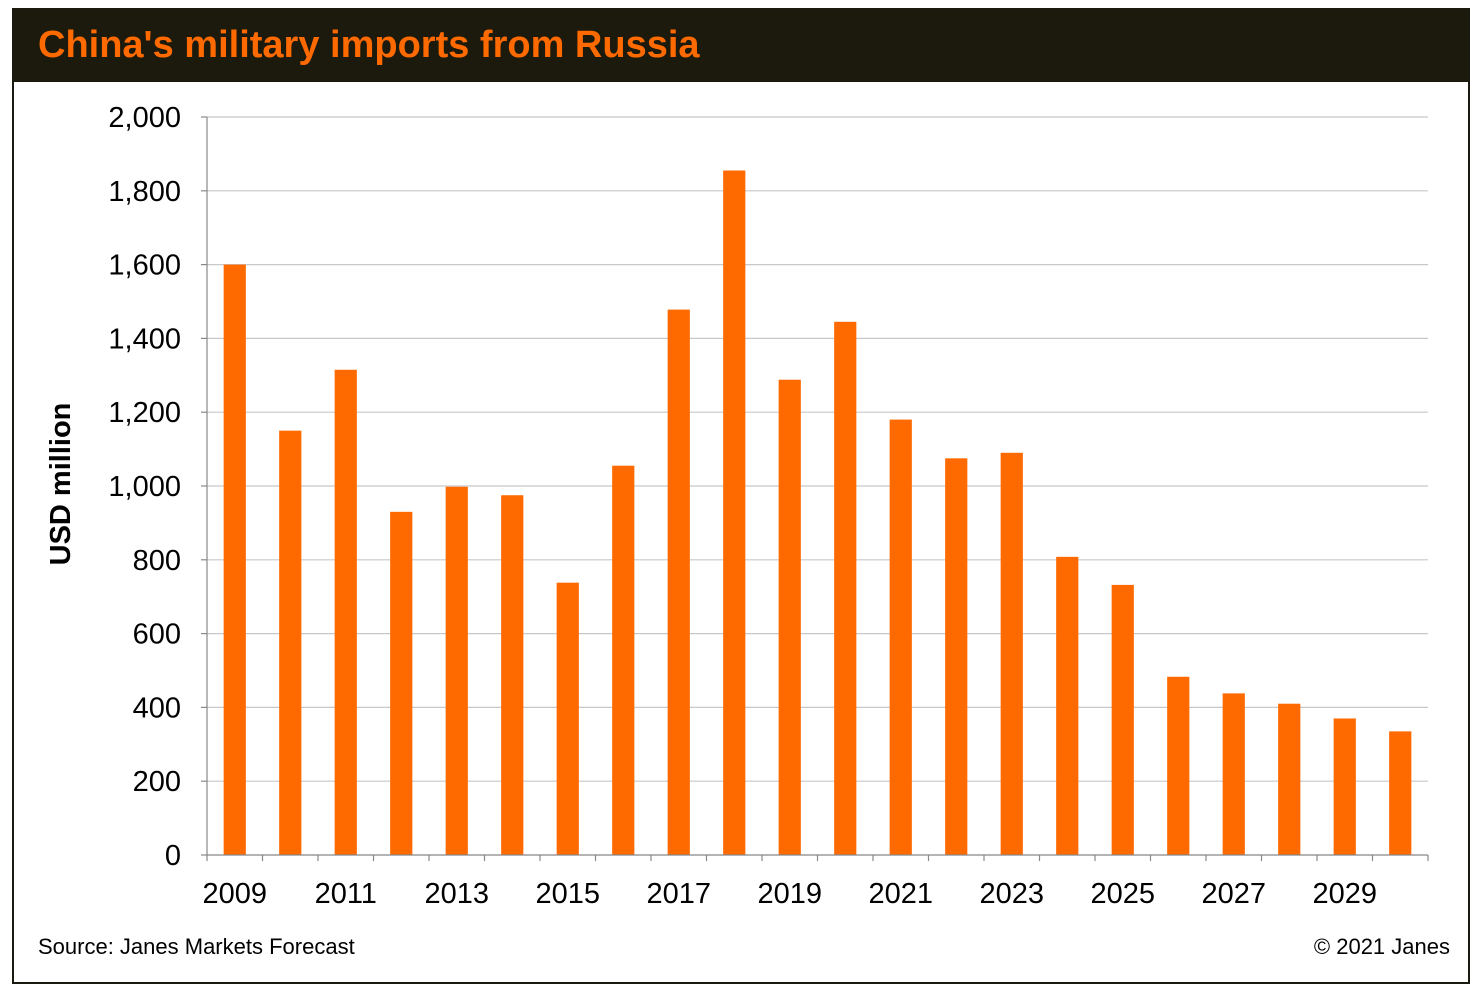 This screenshot has width=1484, height=997. What do you see at coordinates (369, 45) in the screenshot?
I see `chart-title: China's military imports from Russia` at bounding box center [369, 45].